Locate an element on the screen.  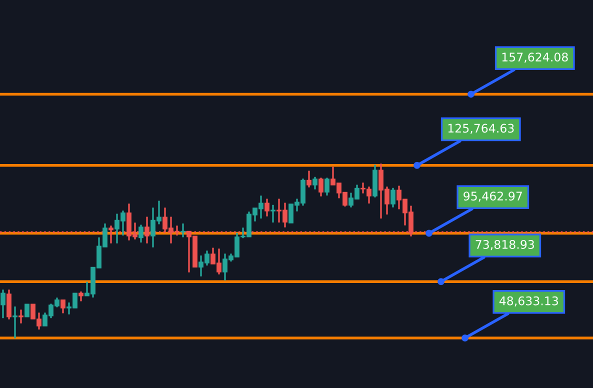
text: 95,462.97 is located at coordinates (493, 197).